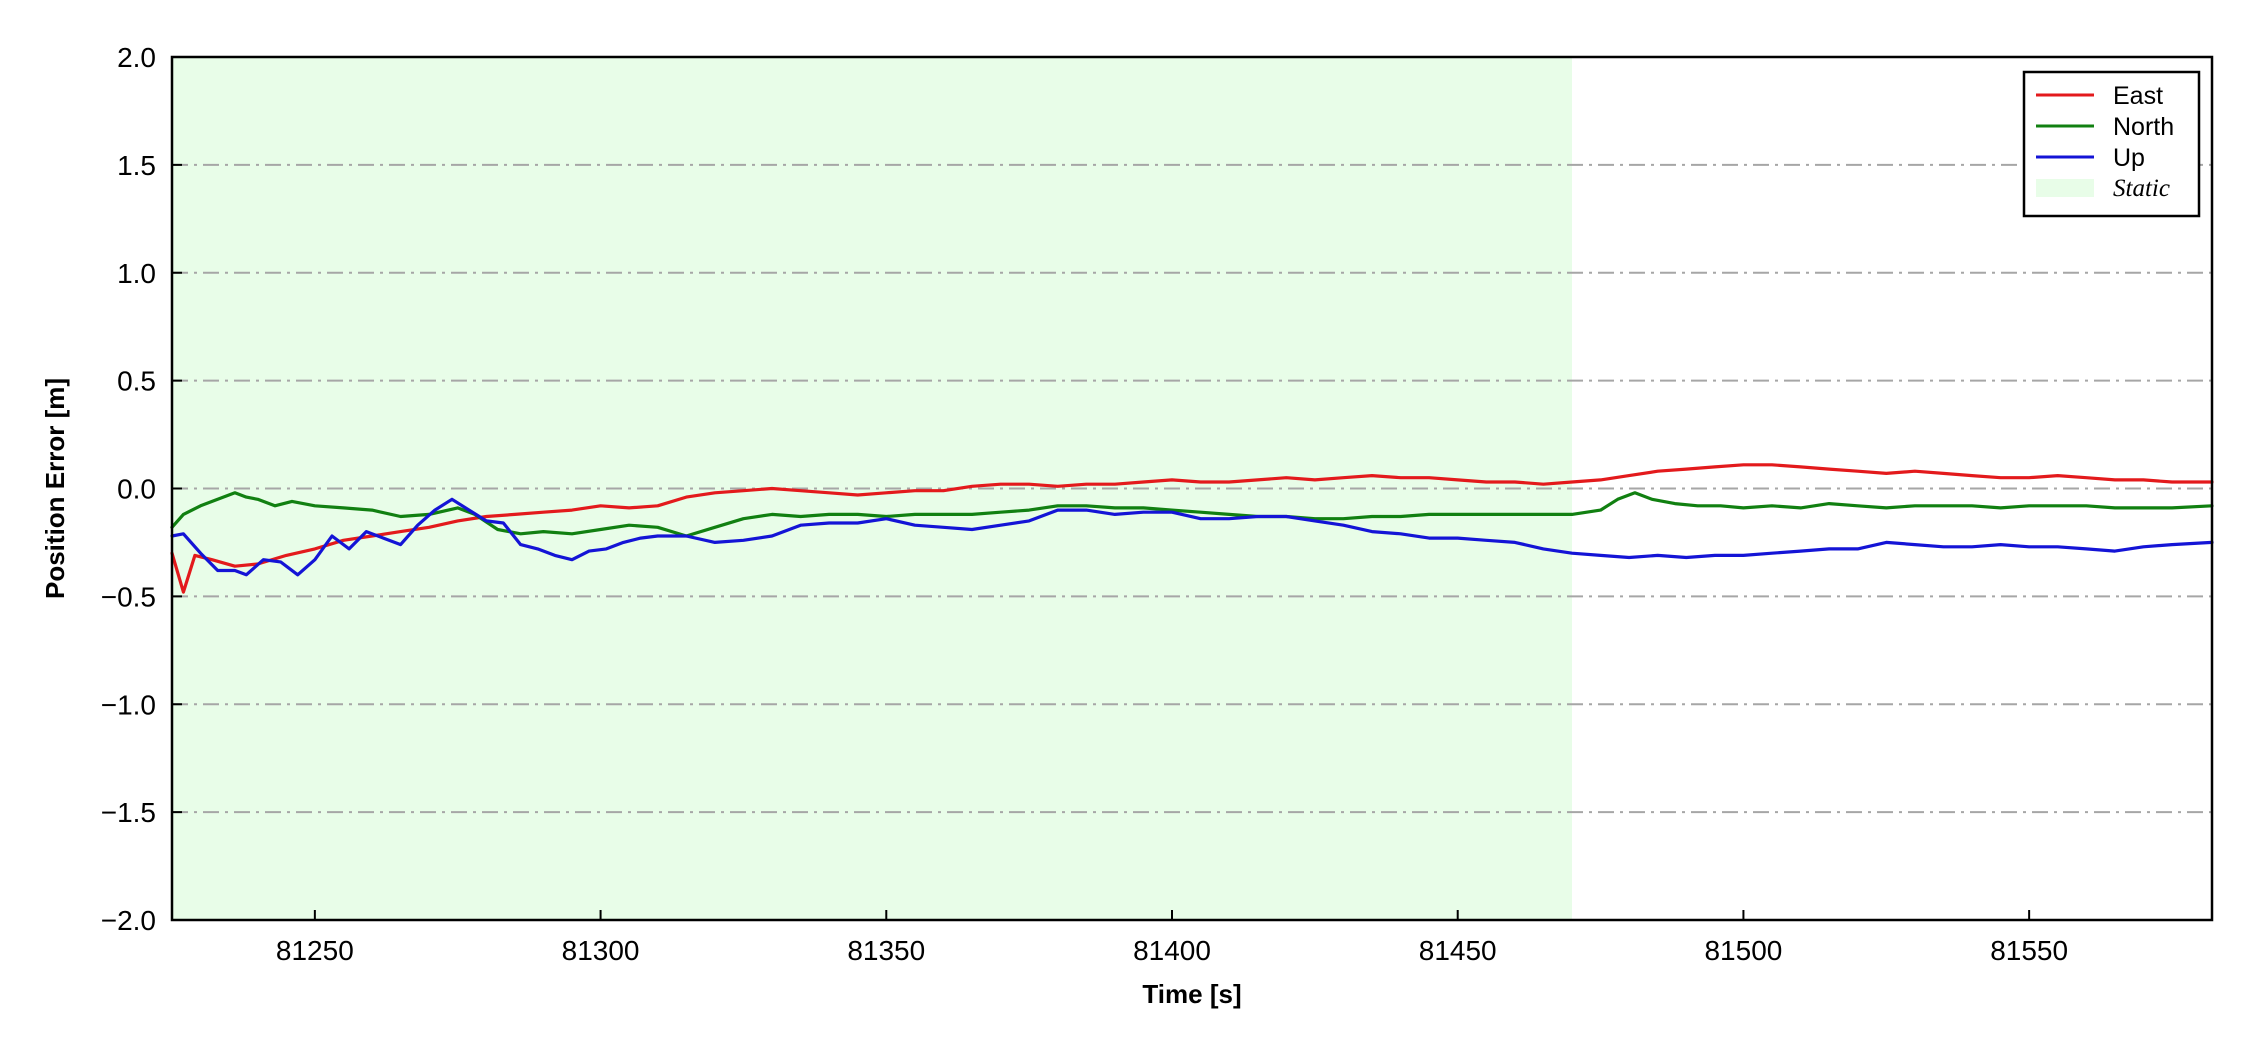 This screenshot has height=1050, width=2250. Describe the element at coordinates (128, 596) in the screenshot. I see `y-tick-label-3: −0.5` at that location.